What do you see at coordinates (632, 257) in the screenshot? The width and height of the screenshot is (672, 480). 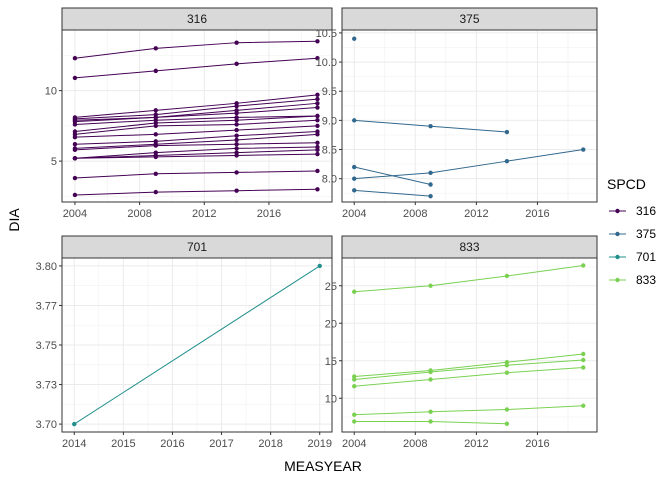 I see `legend-item-701: 701` at bounding box center [632, 257].